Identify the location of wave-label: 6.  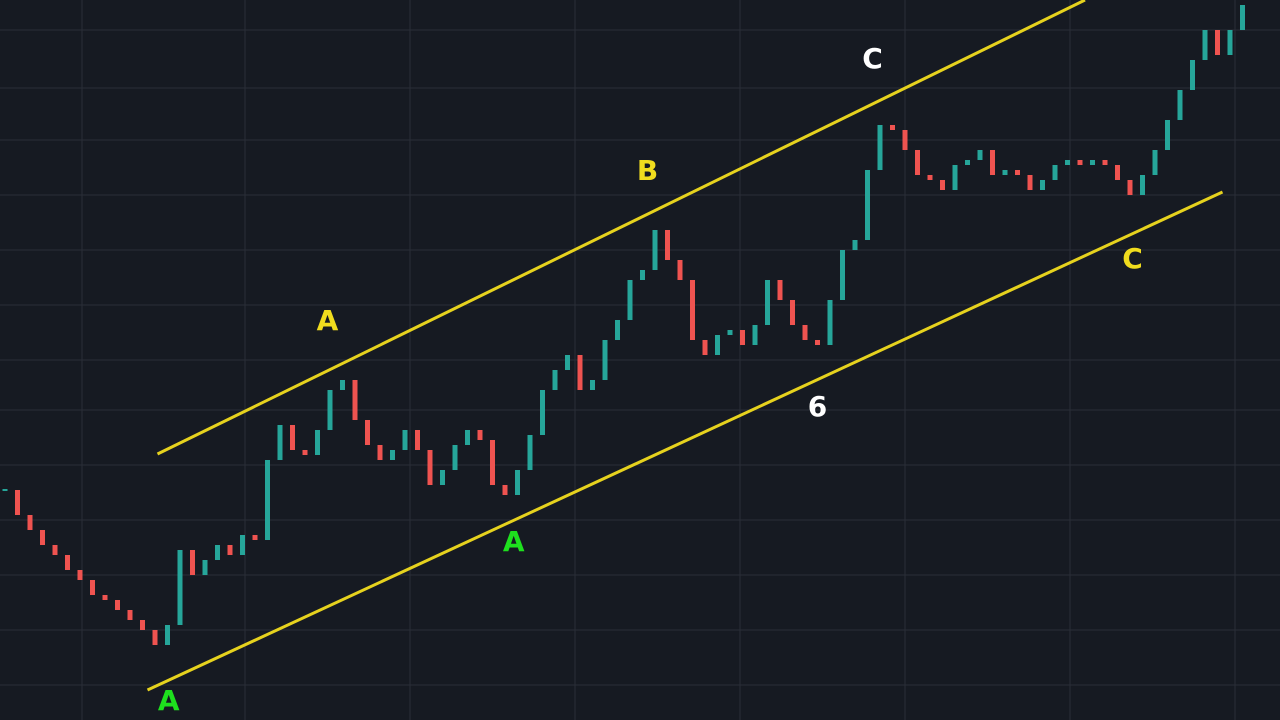
(817, 406).